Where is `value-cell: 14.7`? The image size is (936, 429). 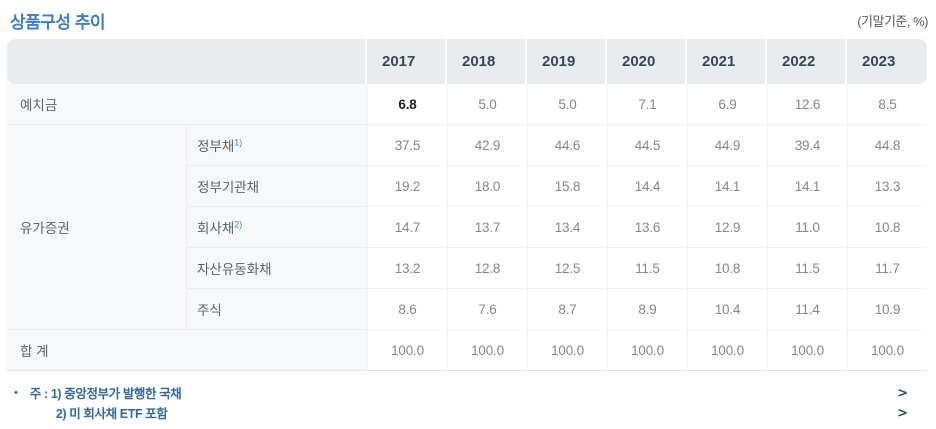 value-cell: 14.7 is located at coordinates (407, 227).